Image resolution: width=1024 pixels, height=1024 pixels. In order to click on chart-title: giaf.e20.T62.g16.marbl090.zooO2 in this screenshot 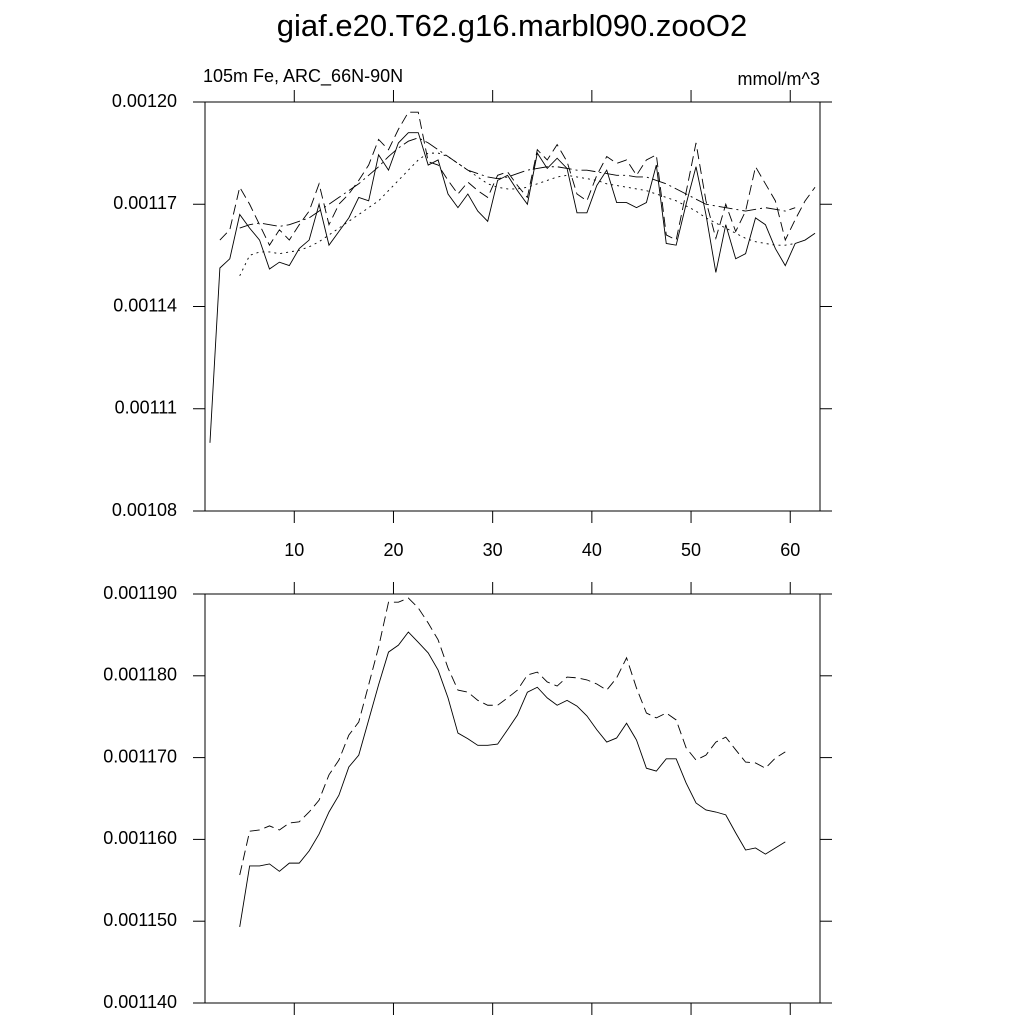, I will do `click(512, 25)`.